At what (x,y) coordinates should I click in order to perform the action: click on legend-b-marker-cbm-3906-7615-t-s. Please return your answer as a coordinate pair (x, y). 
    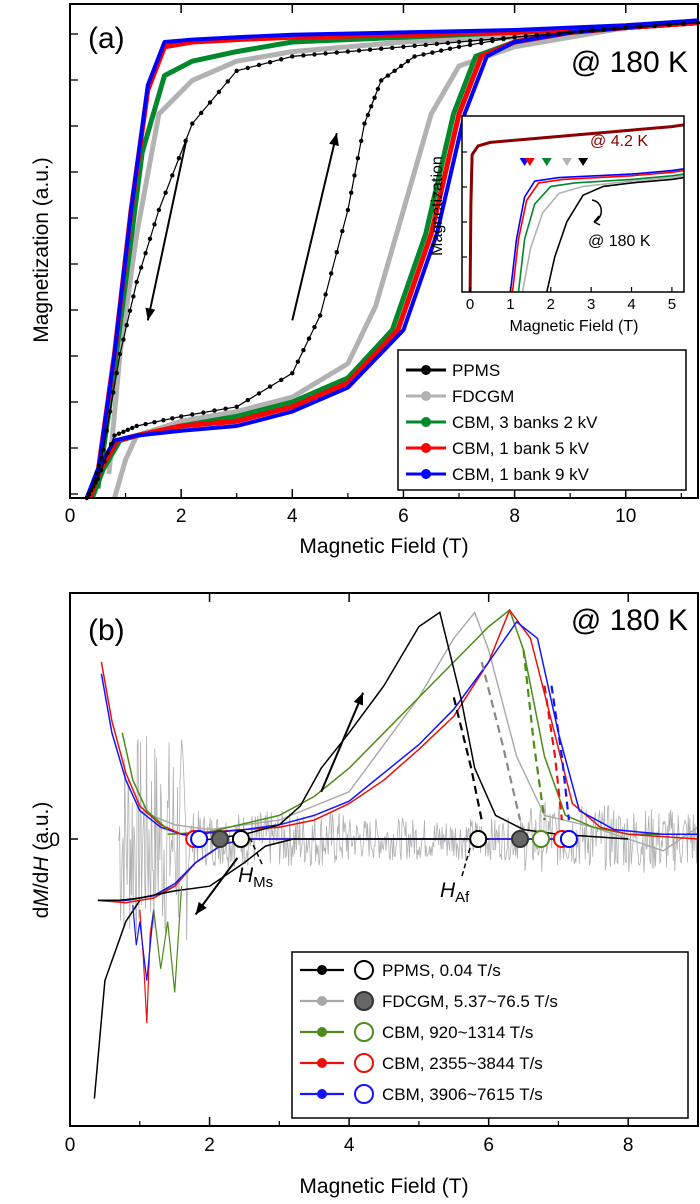
    Looking at the image, I should click on (364, 1094).